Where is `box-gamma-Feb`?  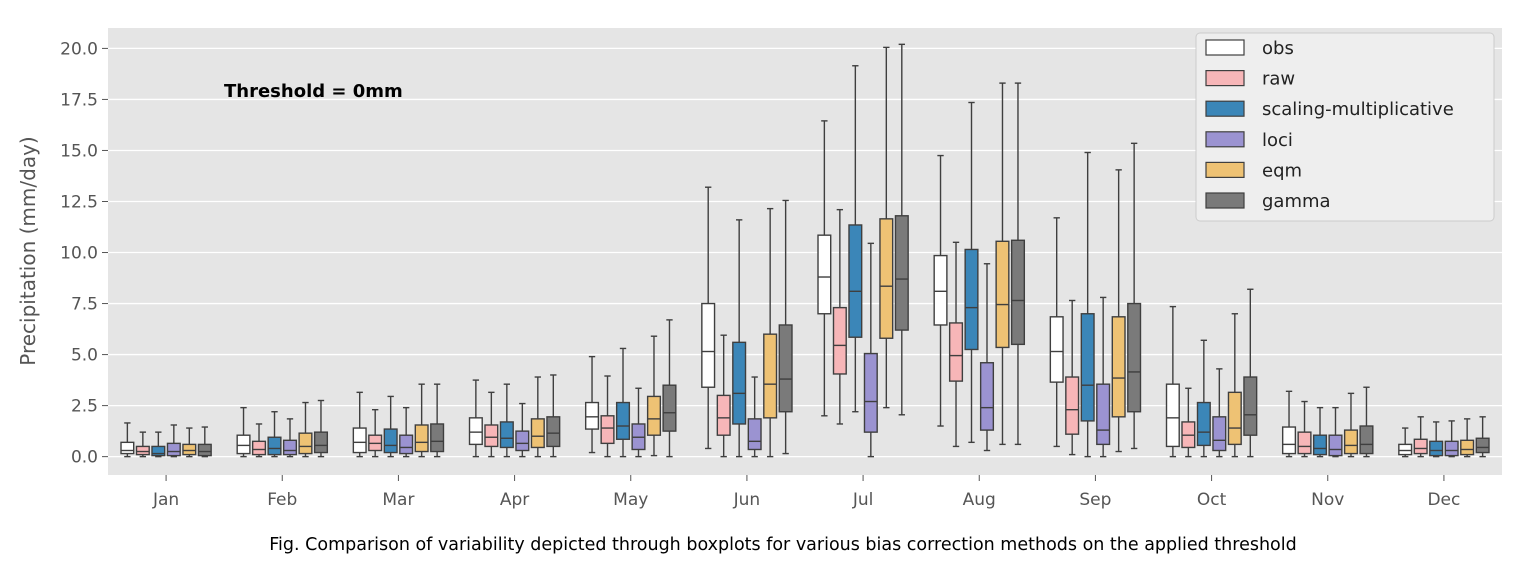 box-gamma-Feb is located at coordinates (321, 428).